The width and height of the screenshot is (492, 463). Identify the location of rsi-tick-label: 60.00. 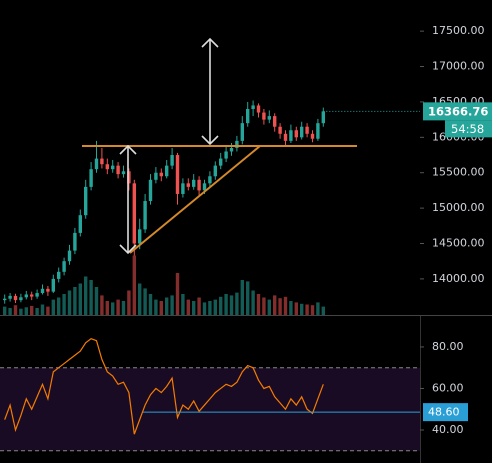
(448, 387).